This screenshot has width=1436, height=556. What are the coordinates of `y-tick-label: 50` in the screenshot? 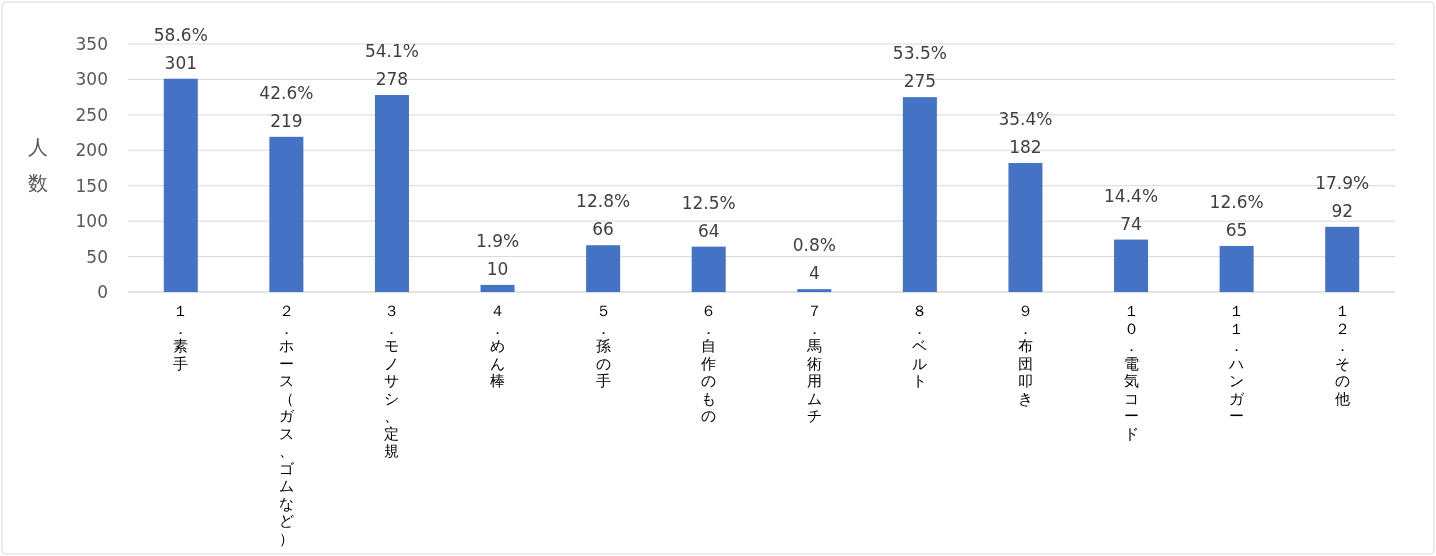 It's located at (97, 256).